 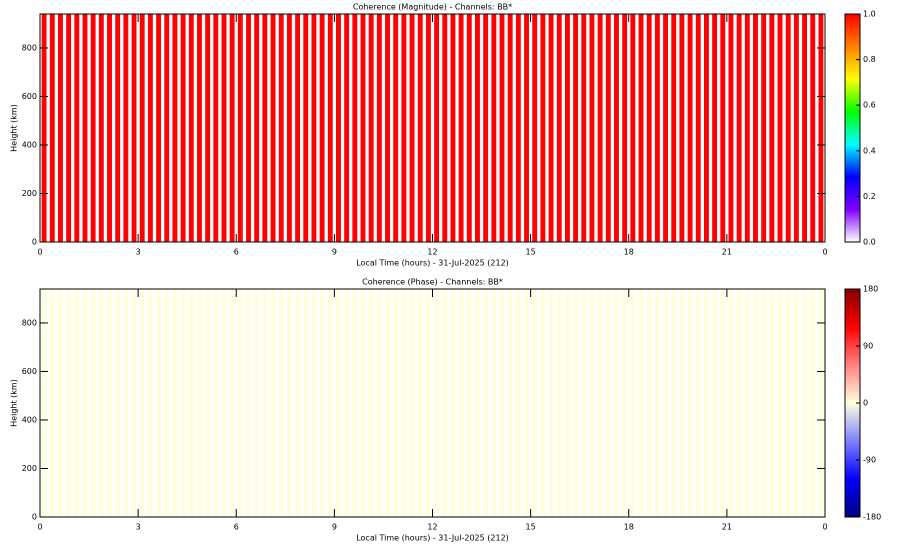 What do you see at coordinates (869, 242) in the screenshot?
I see `colorbar-tick-label: 0.0` at bounding box center [869, 242].